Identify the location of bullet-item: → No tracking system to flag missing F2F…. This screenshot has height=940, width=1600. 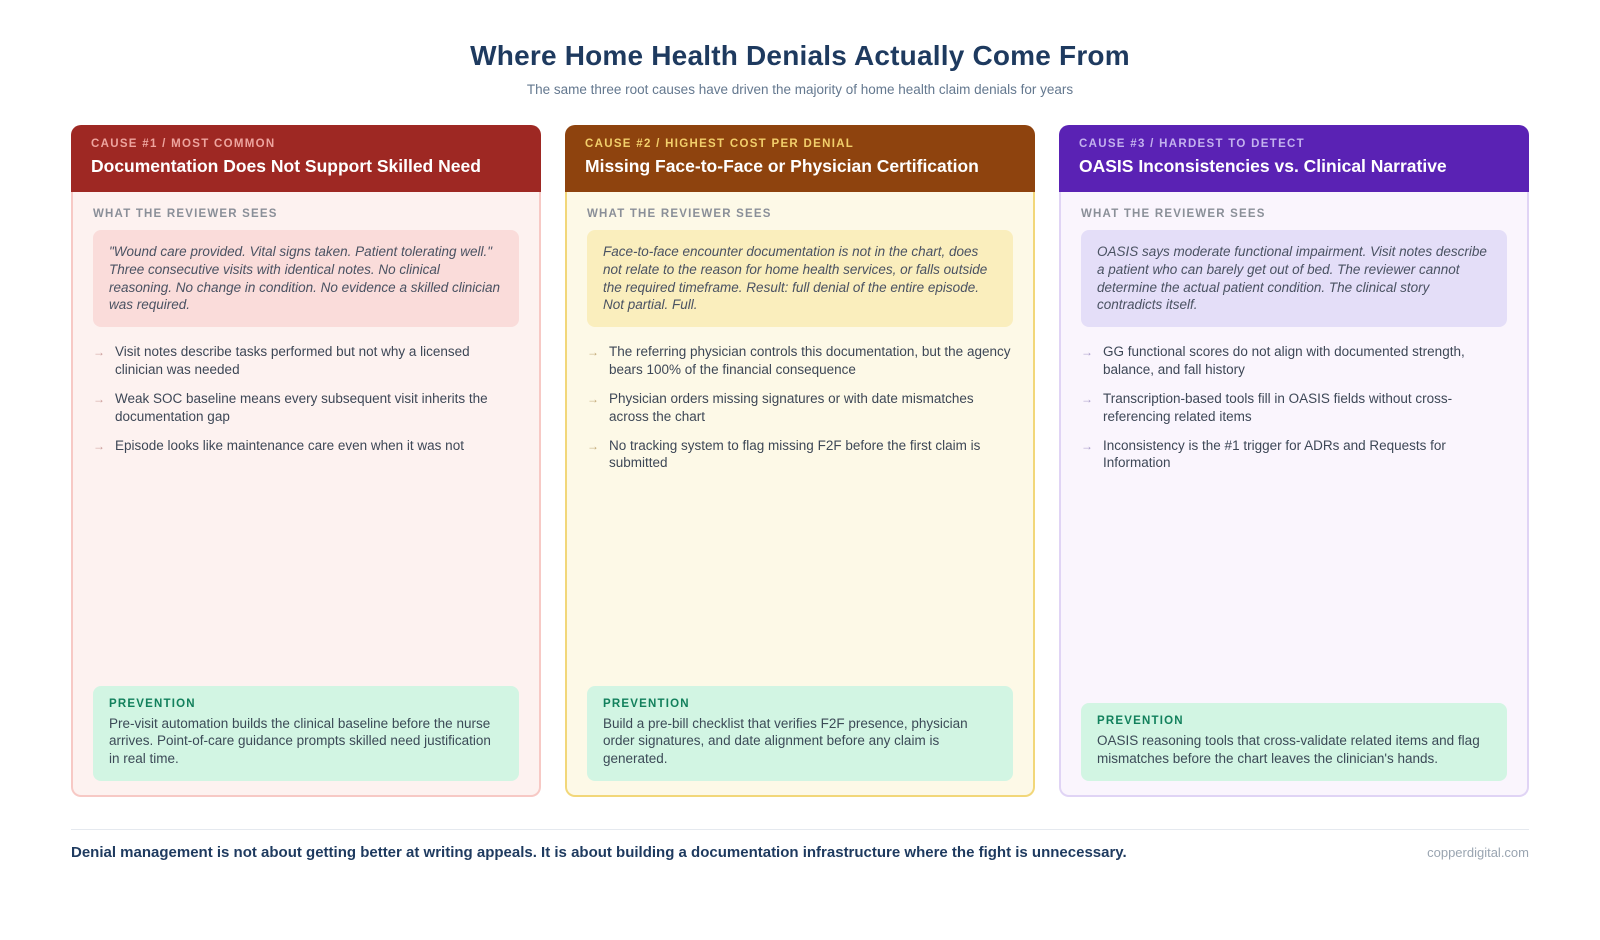
(800, 455).